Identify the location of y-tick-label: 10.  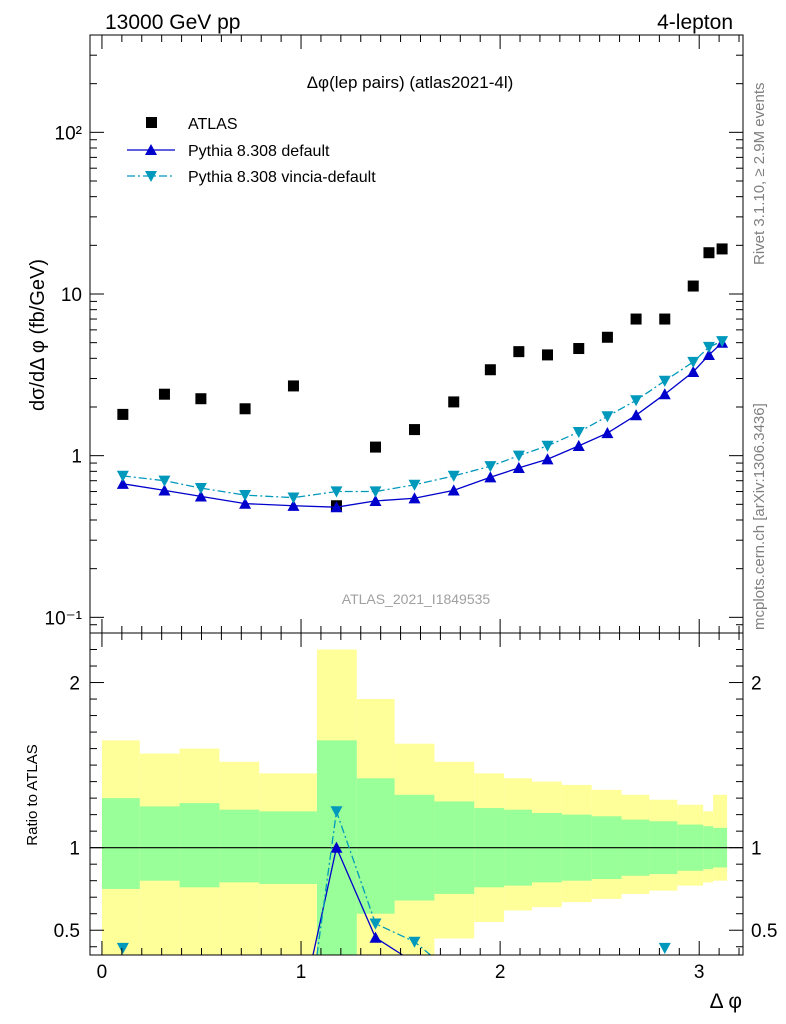
(71, 295).